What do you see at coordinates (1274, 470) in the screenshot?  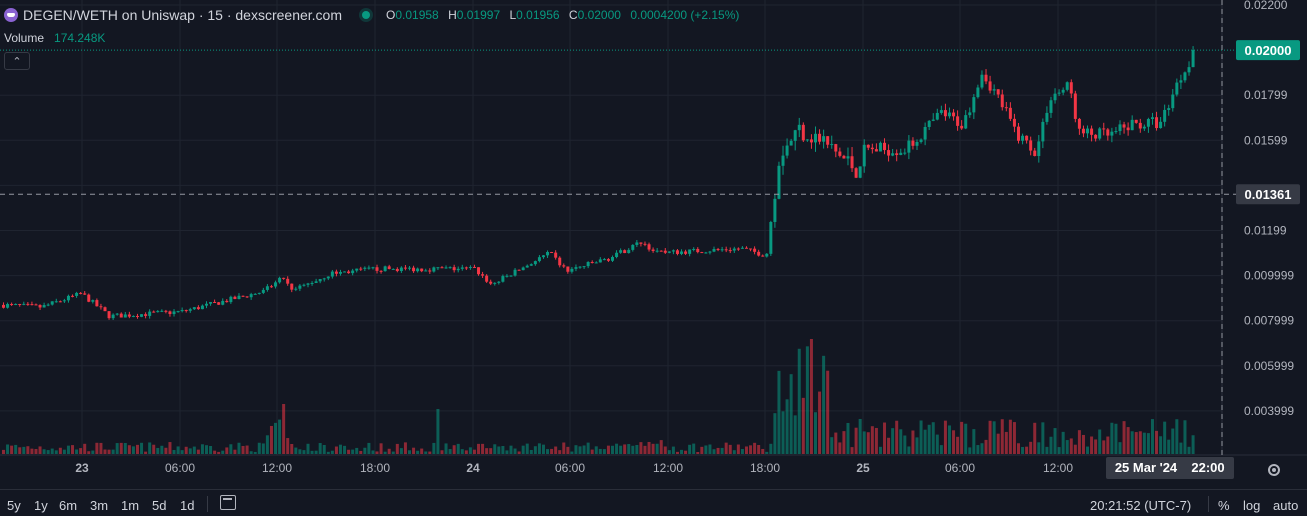 I see `settings-gear-icon` at bounding box center [1274, 470].